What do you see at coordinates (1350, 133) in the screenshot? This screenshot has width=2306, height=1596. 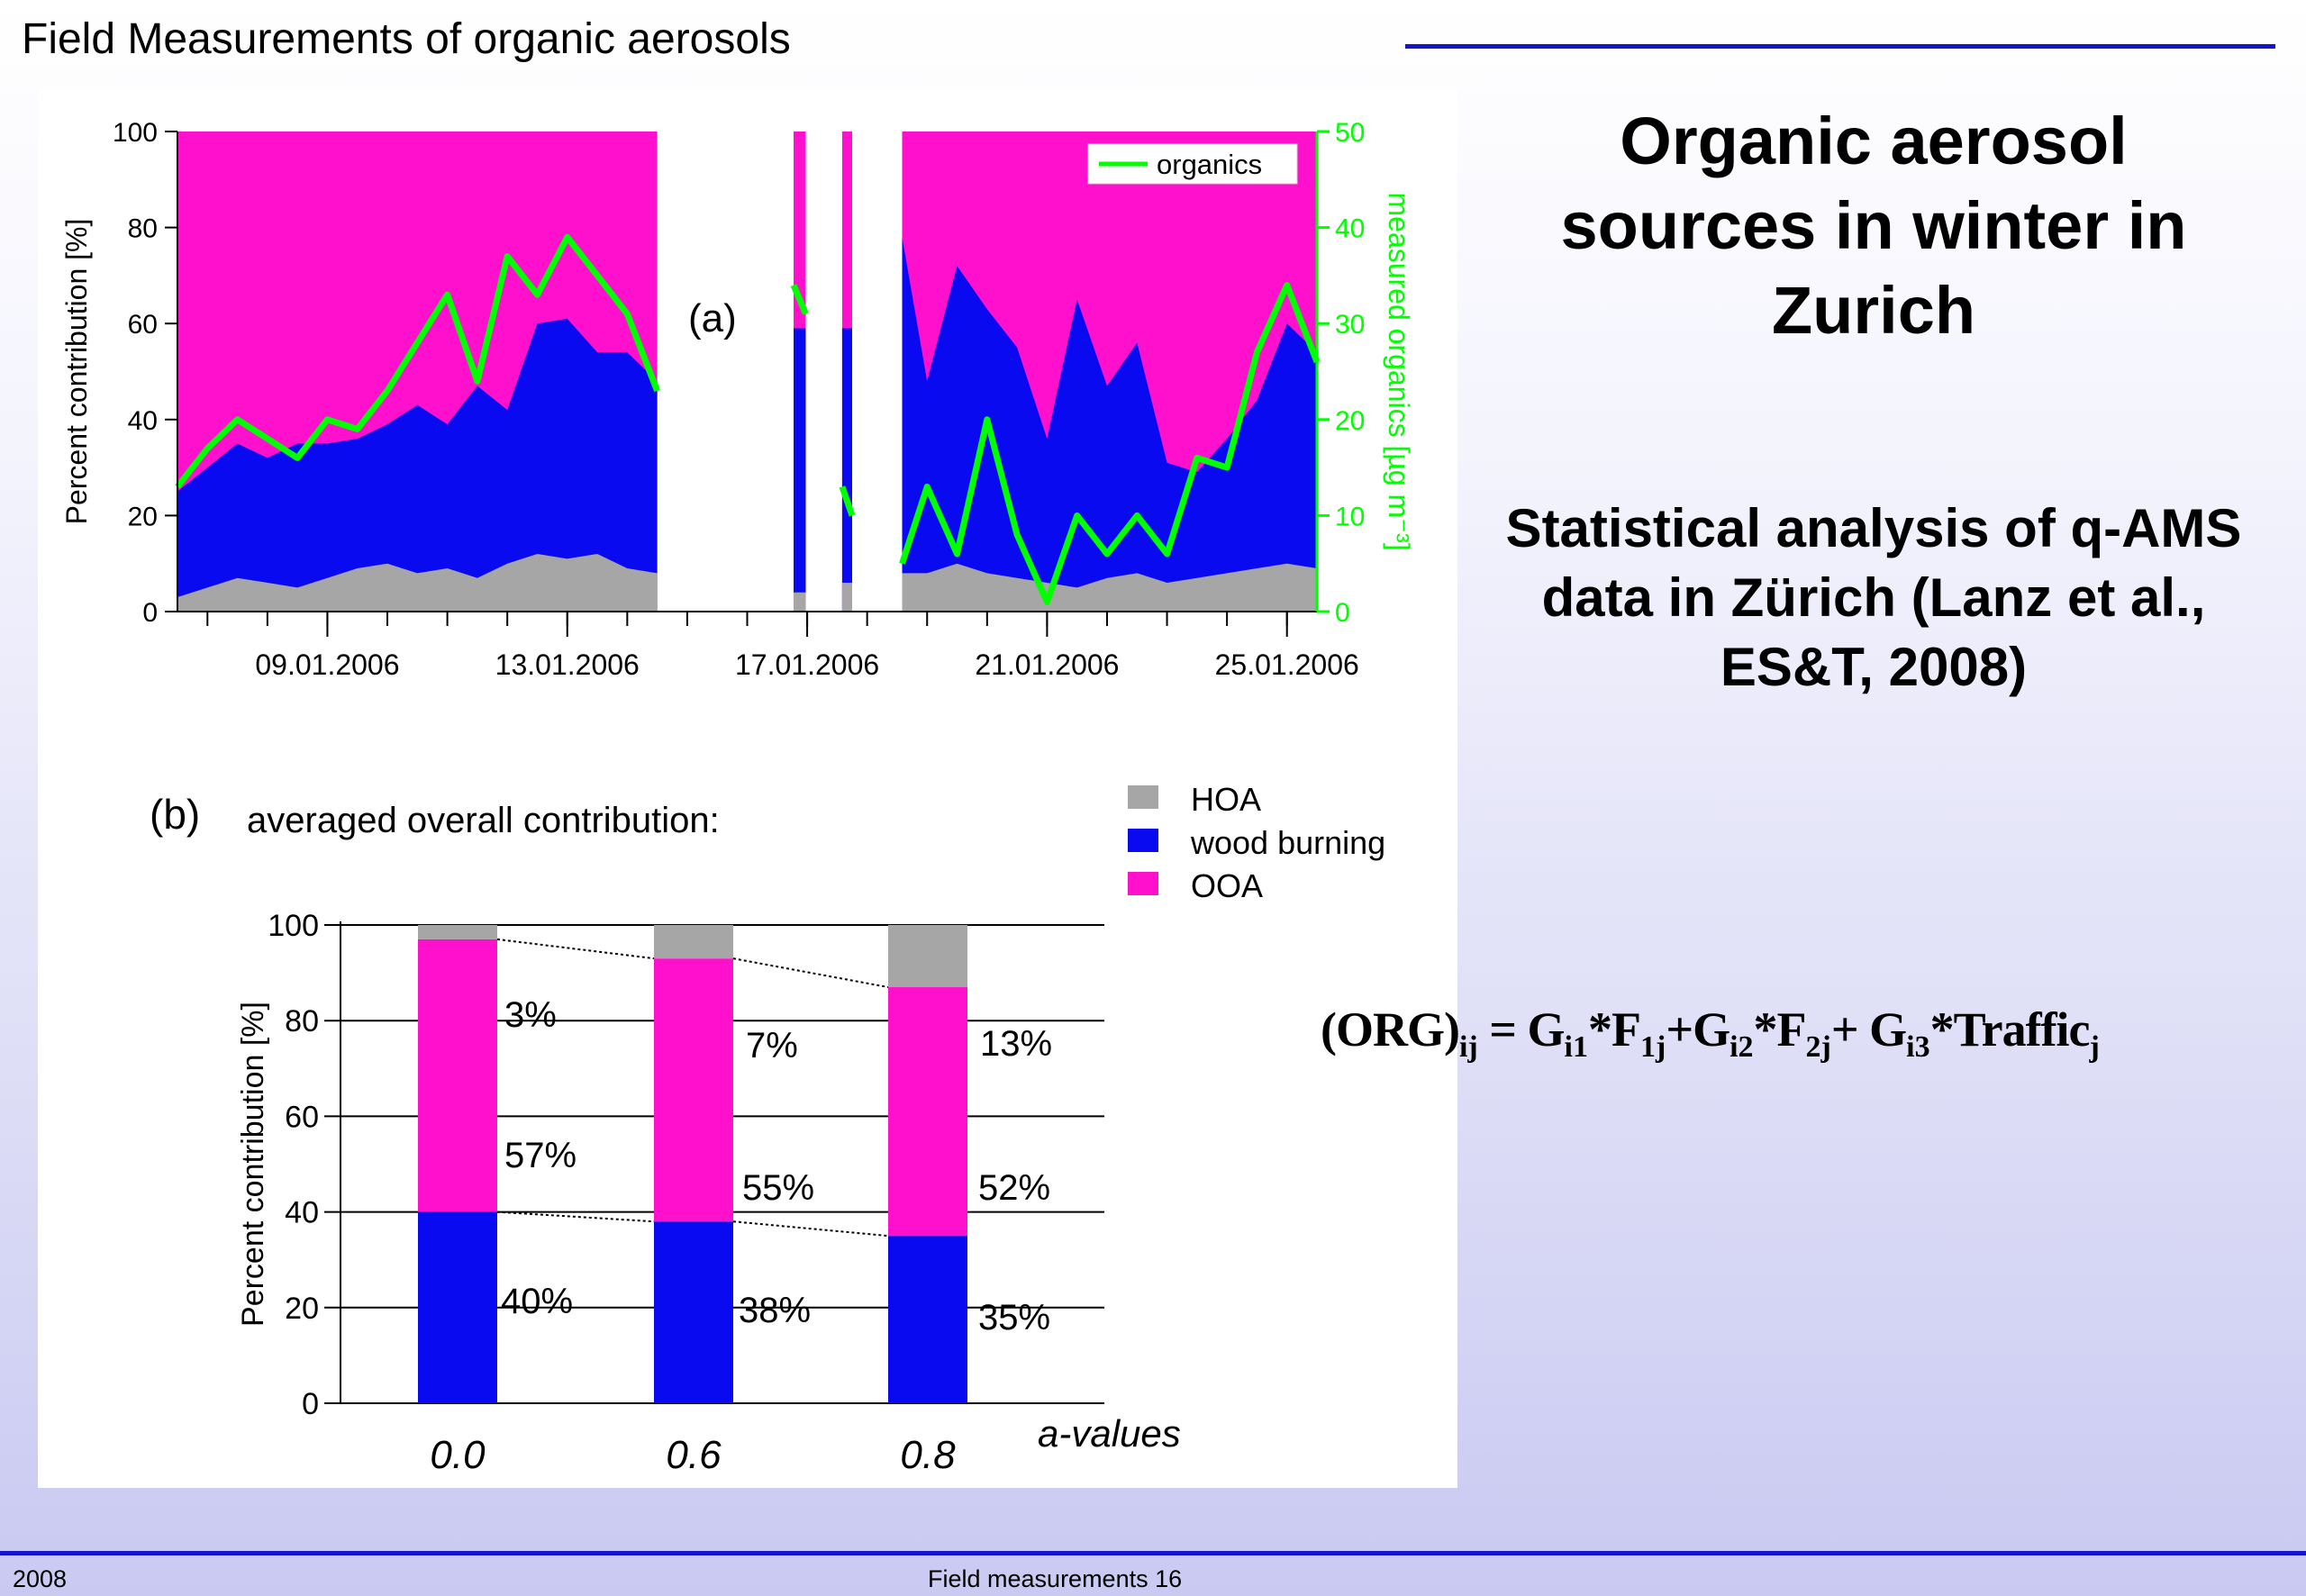 I see `y2-tick-label-a: 50` at bounding box center [1350, 133].